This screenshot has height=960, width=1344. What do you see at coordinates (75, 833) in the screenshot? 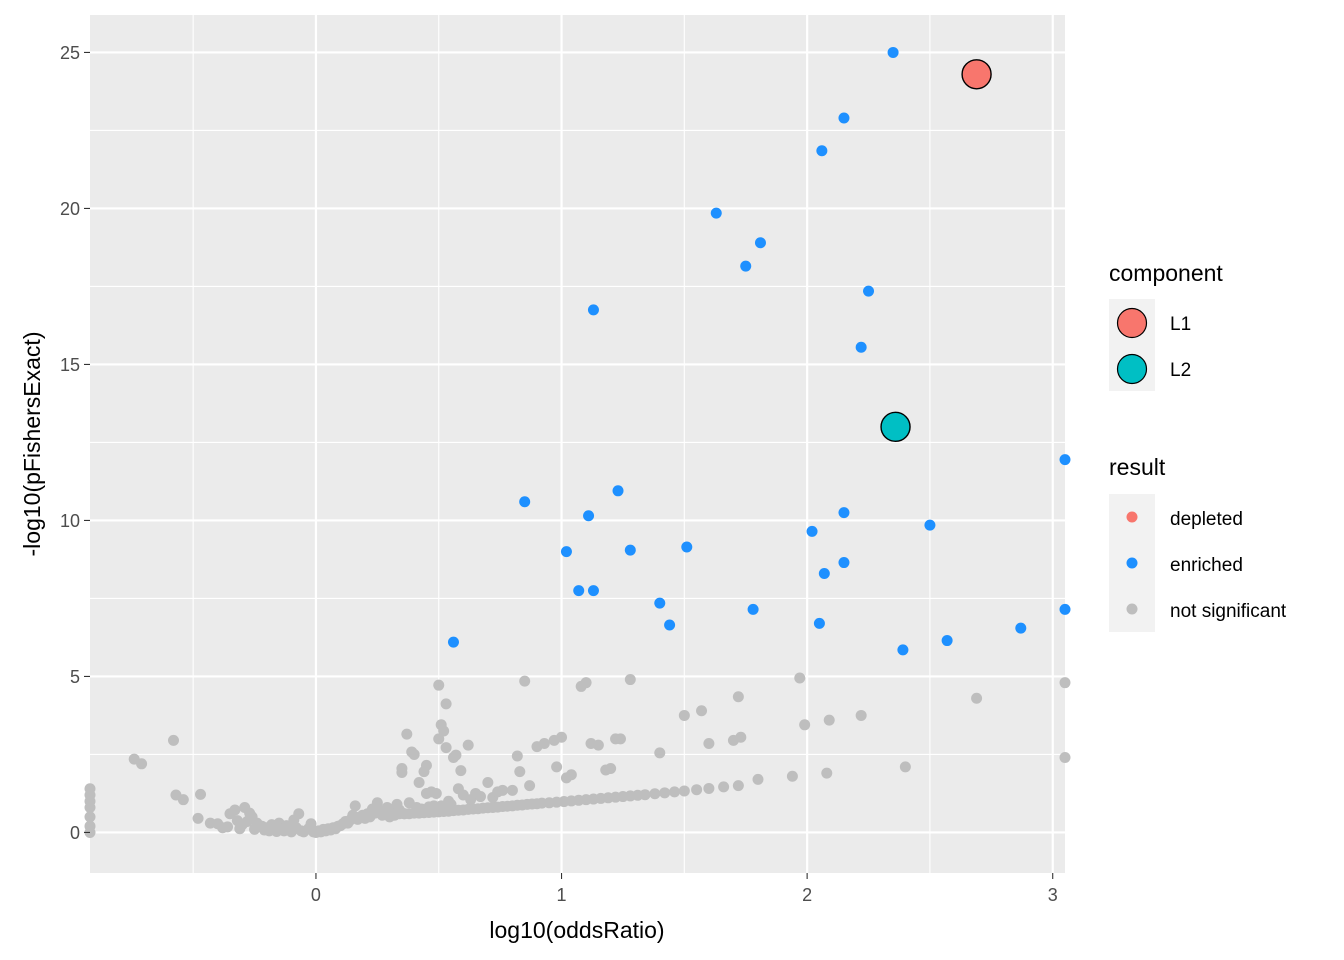
I see `y-tick-label: 0` at bounding box center [75, 833].